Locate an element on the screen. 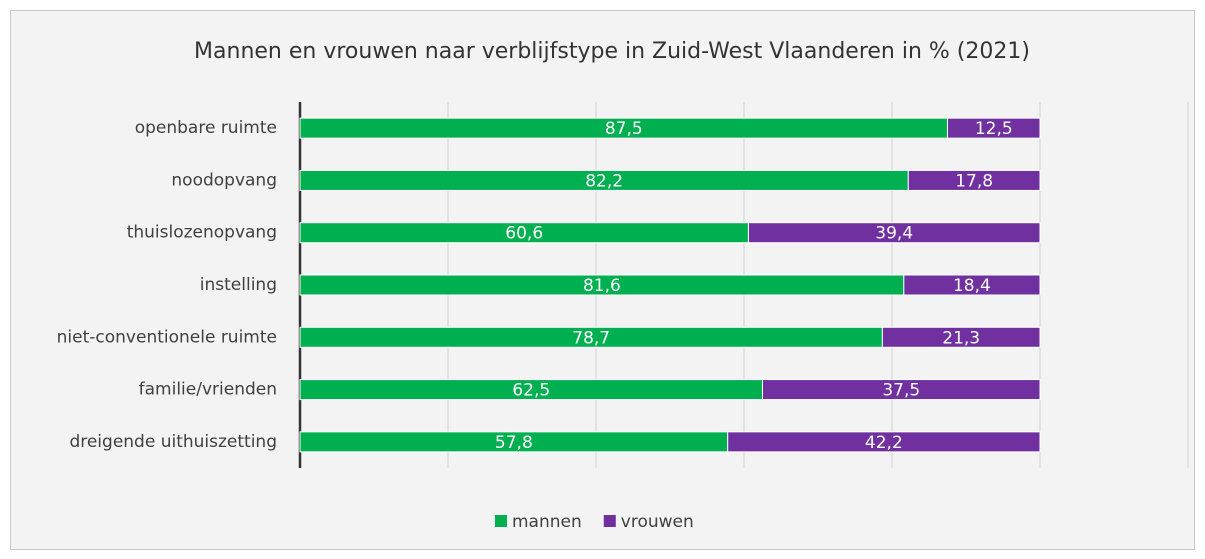 The image size is (1205, 559). data-label: 78,7 is located at coordinates (591, 338).